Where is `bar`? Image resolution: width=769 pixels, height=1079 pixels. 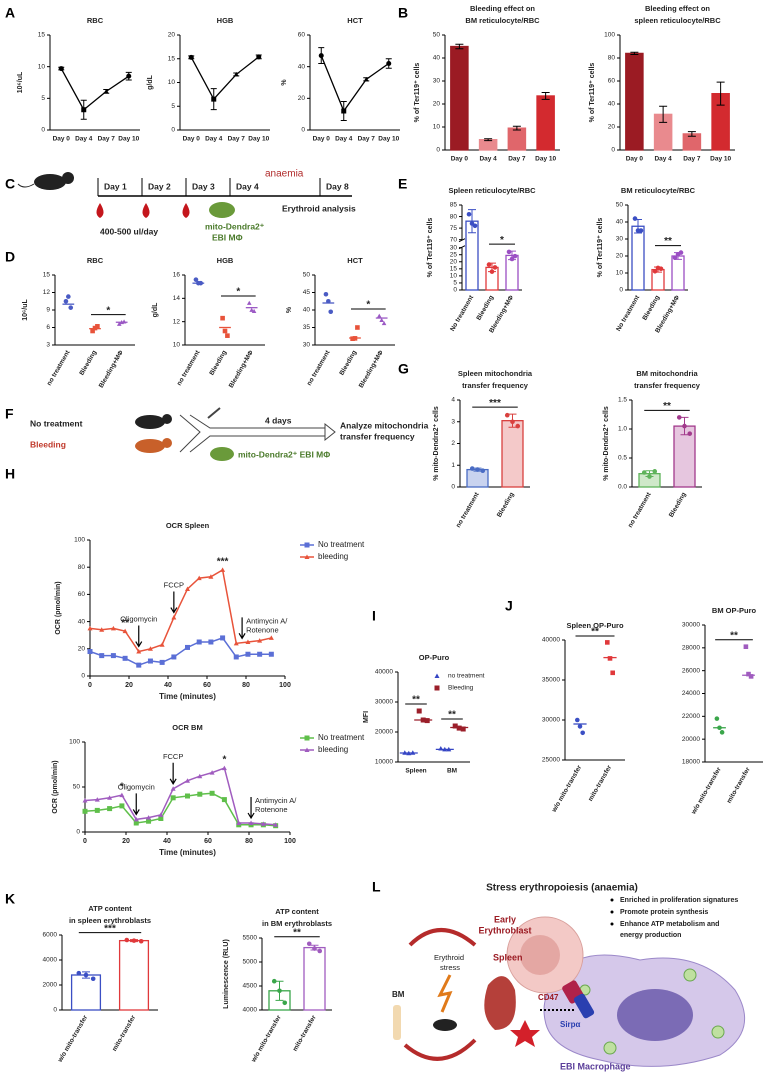 bar is located at coordinates (638, 258).